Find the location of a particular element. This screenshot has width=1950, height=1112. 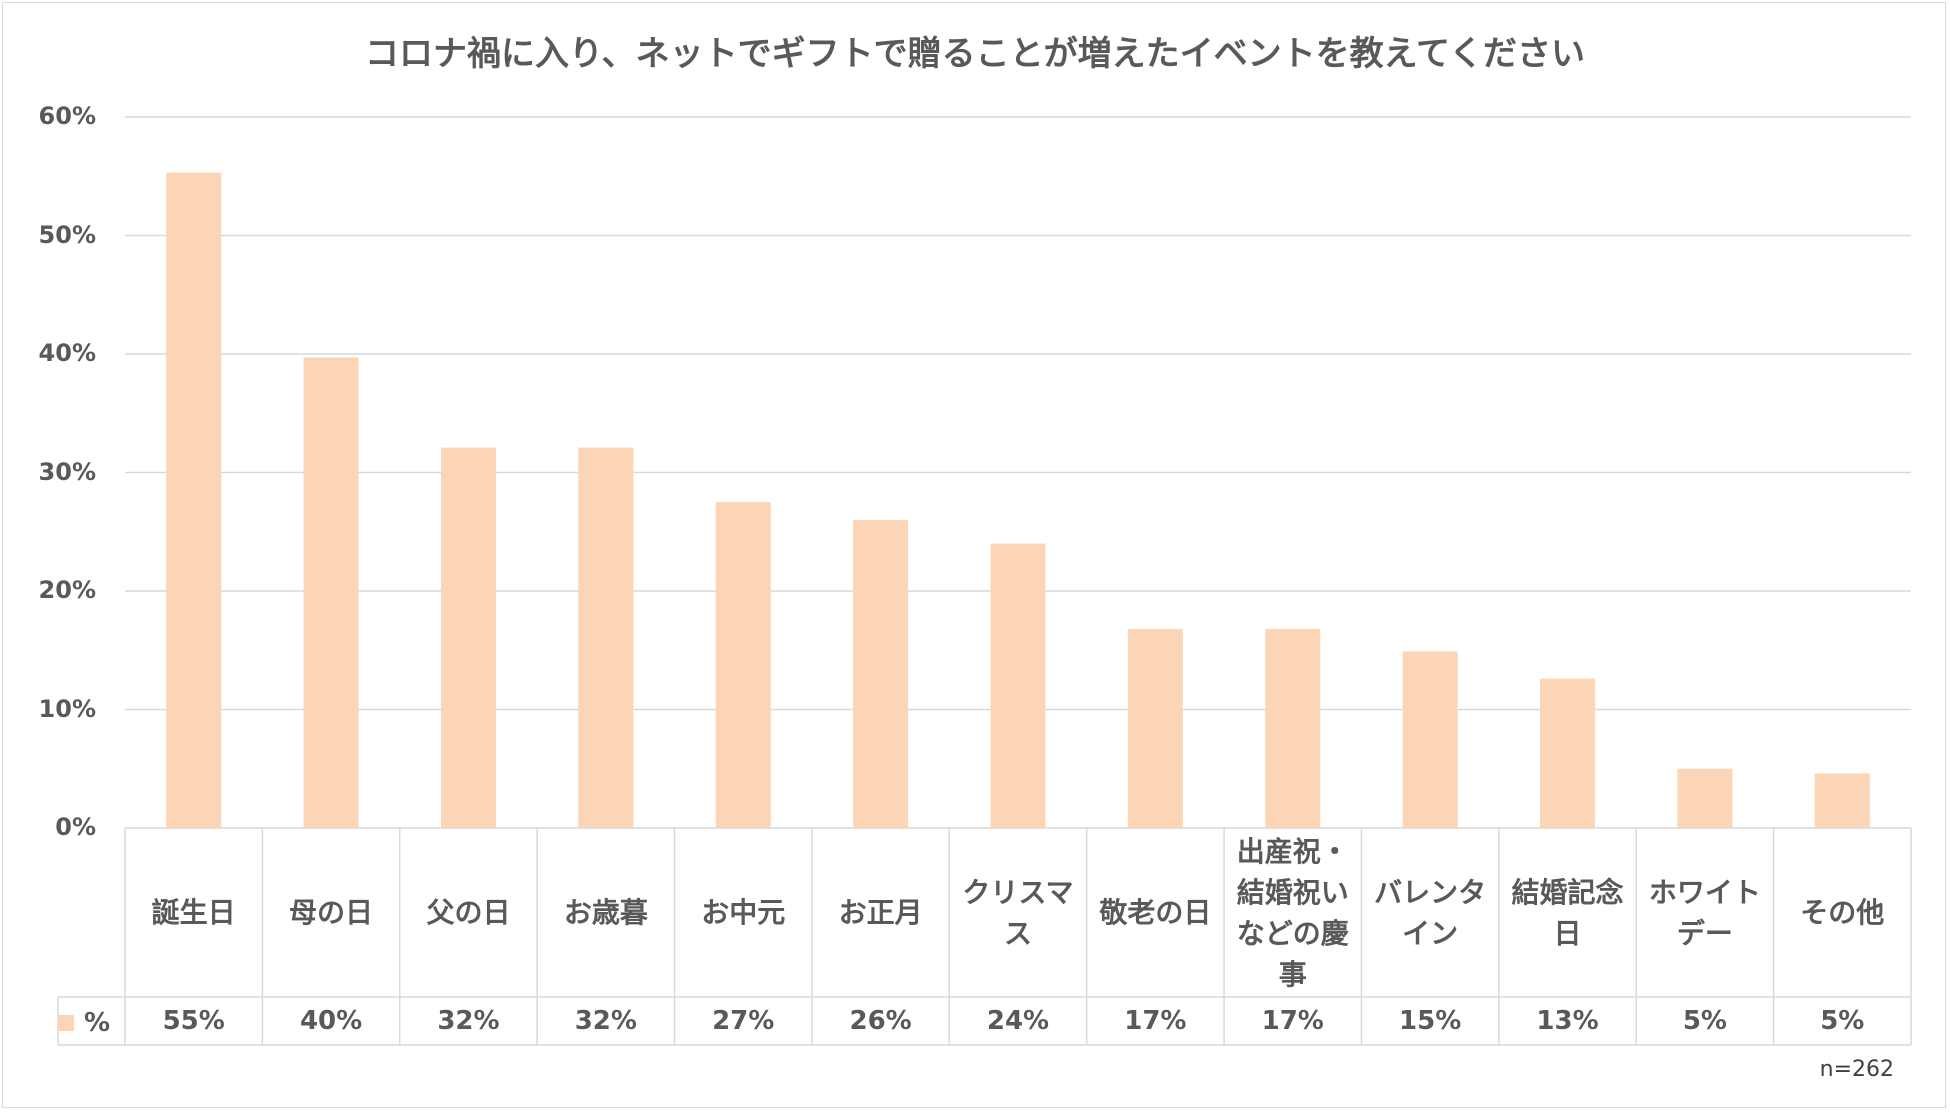

data-value-label: 26% is located at coordinates (880, 1021).